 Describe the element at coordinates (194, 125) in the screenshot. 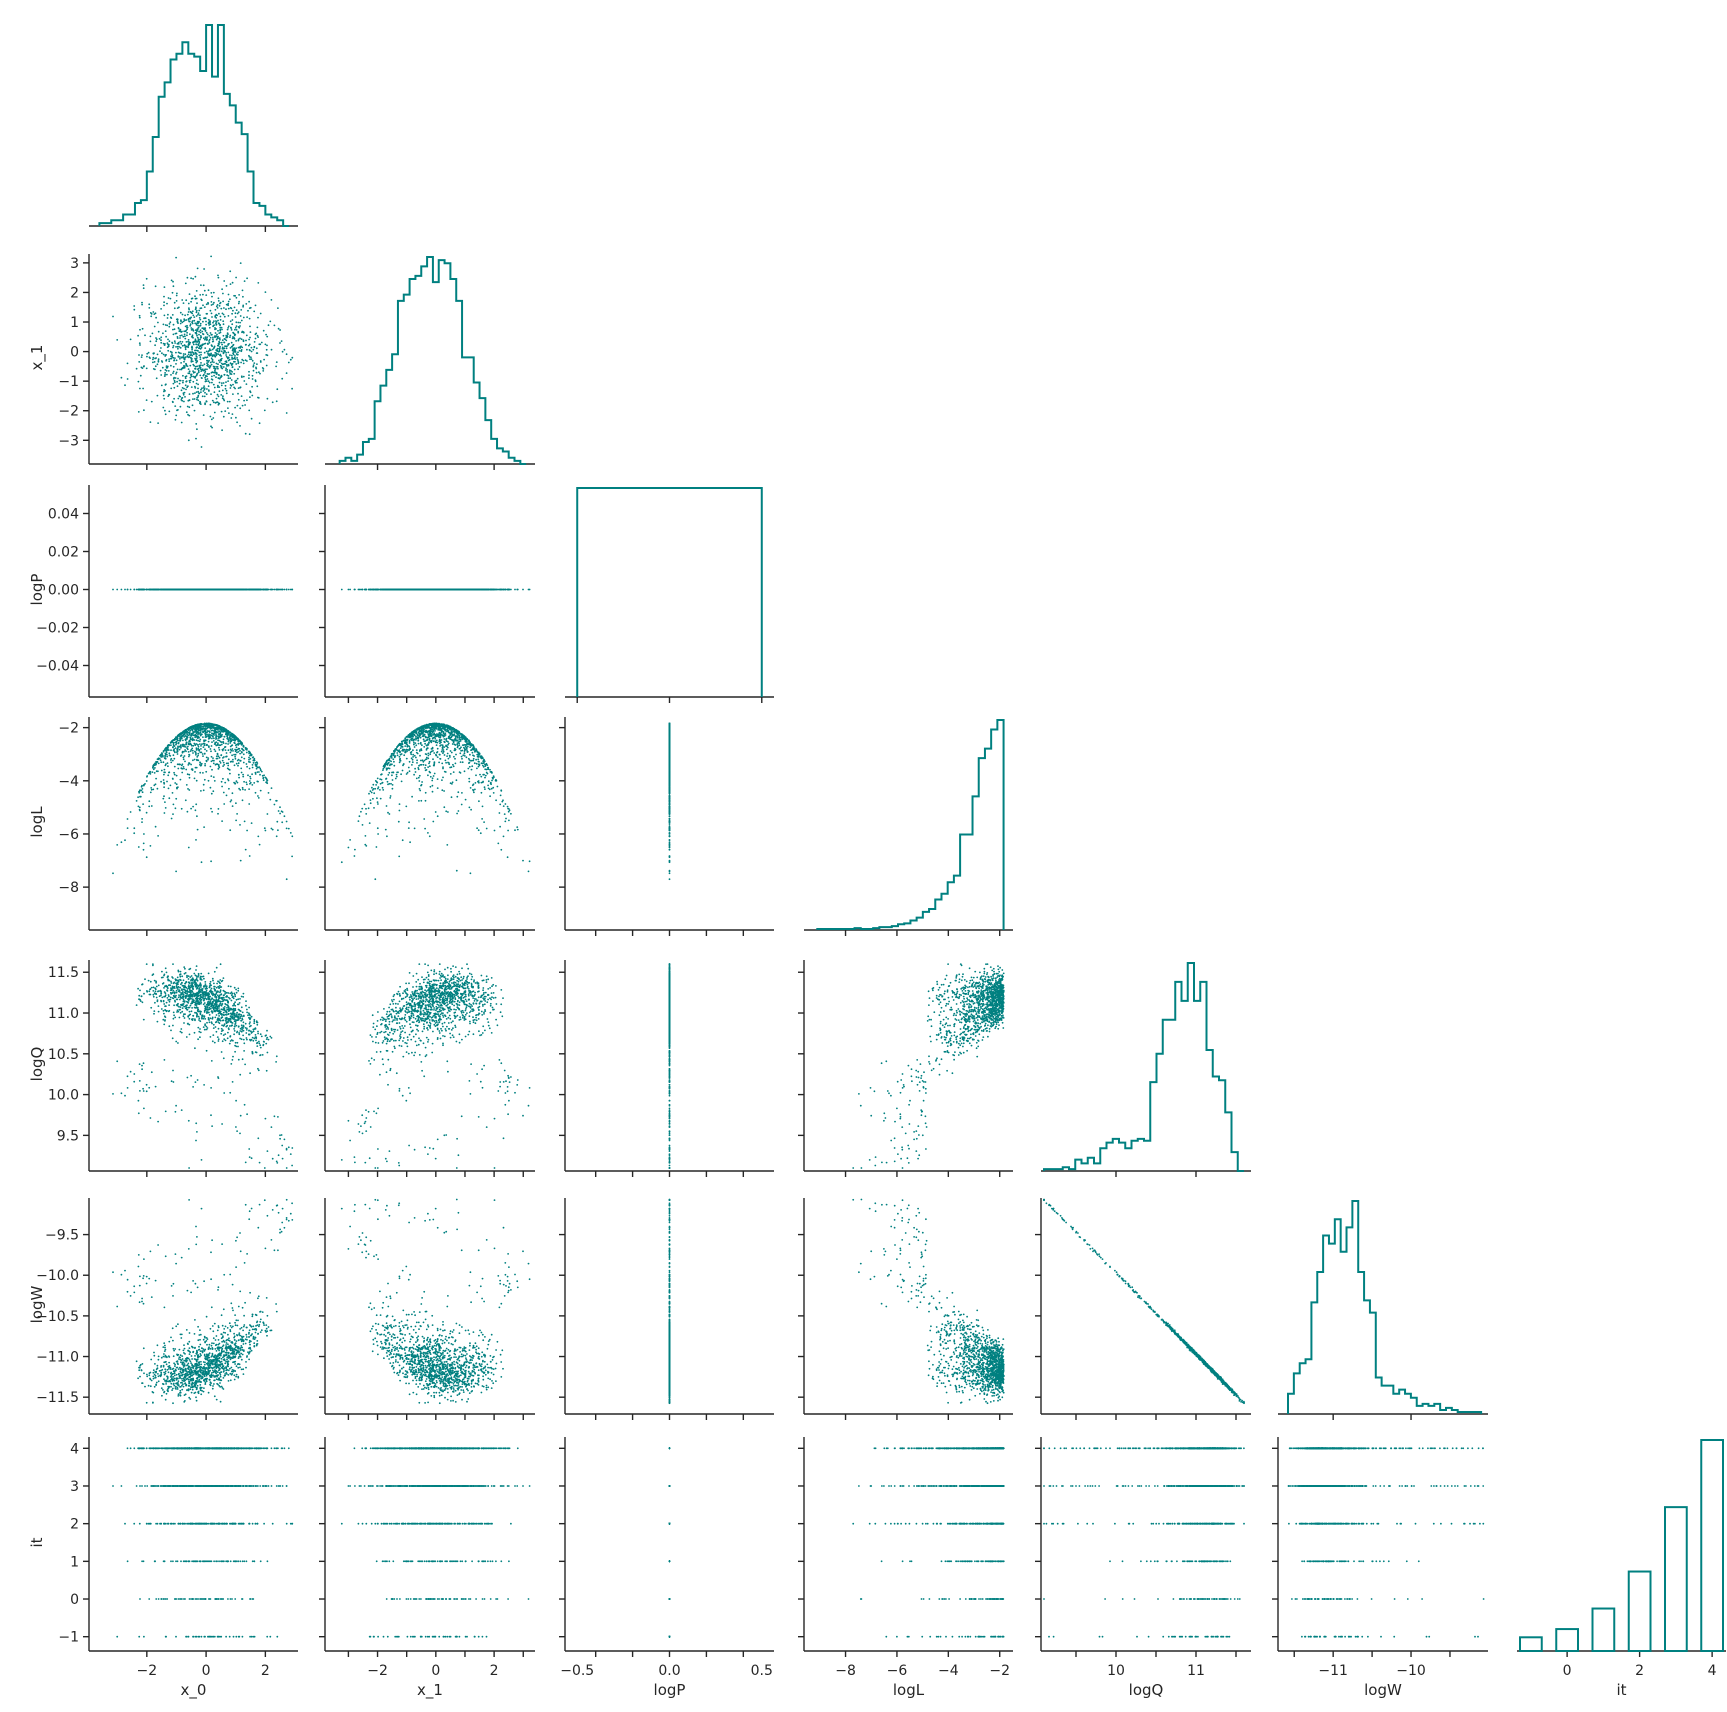

I see `histogram-step-line` at that location.